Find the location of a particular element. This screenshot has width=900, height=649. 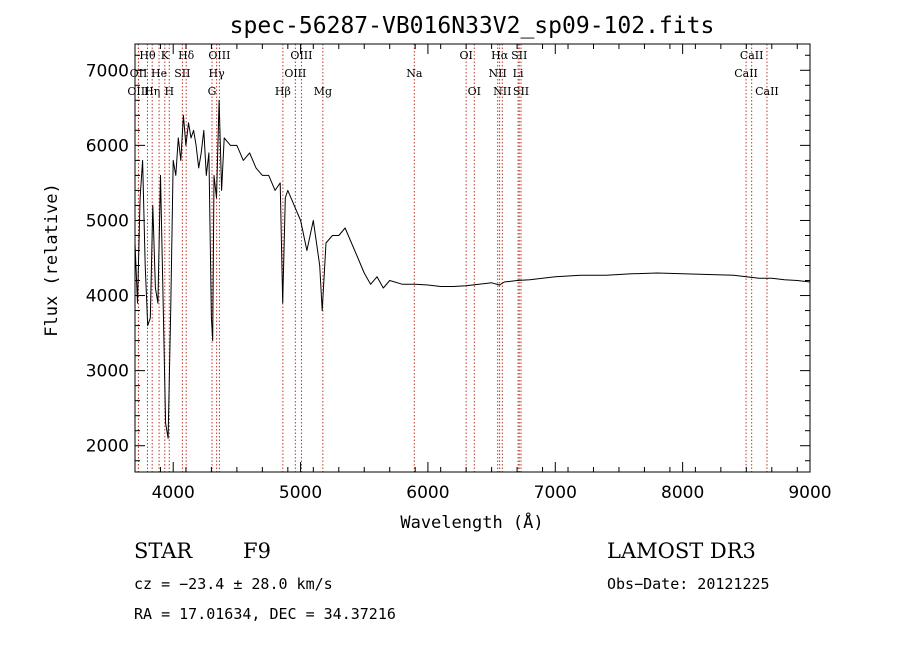

spectral-line-label: Hβ is located at coordinates (283, 91).